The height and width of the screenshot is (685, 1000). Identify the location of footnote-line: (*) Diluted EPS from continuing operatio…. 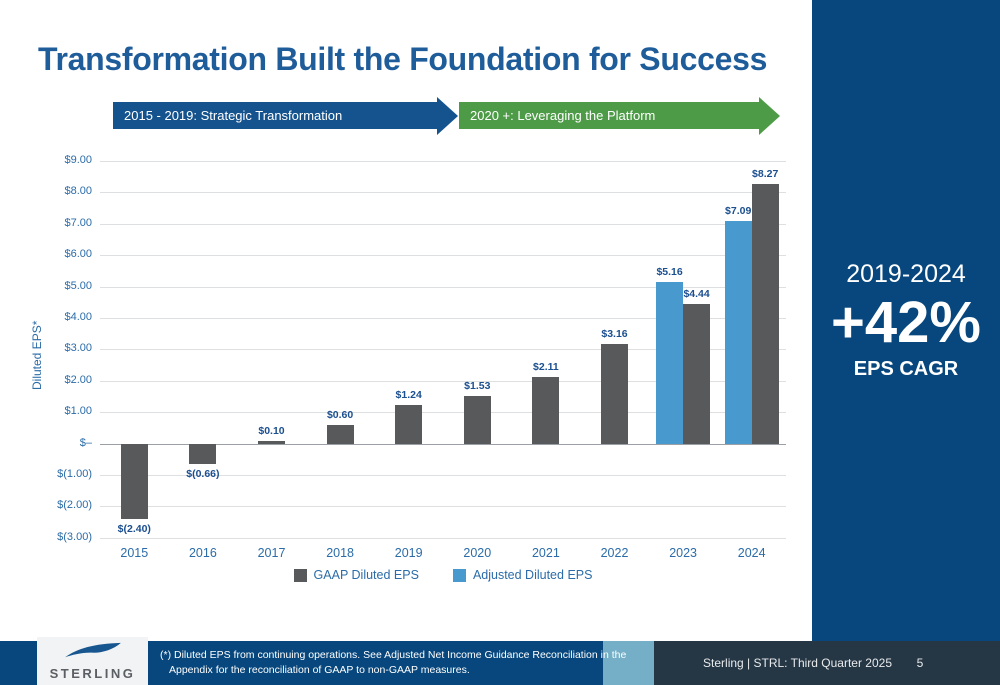
(393, 655).